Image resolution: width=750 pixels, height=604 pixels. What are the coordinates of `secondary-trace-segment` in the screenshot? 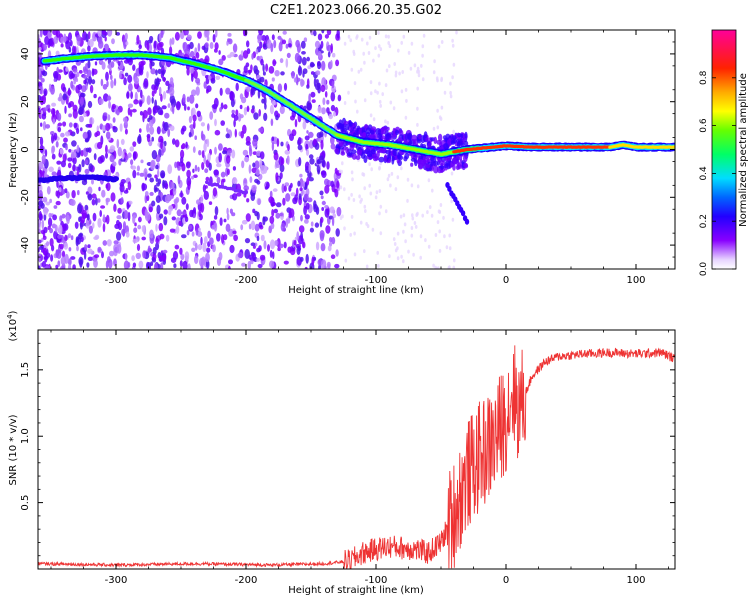 It's located at (116, 179).